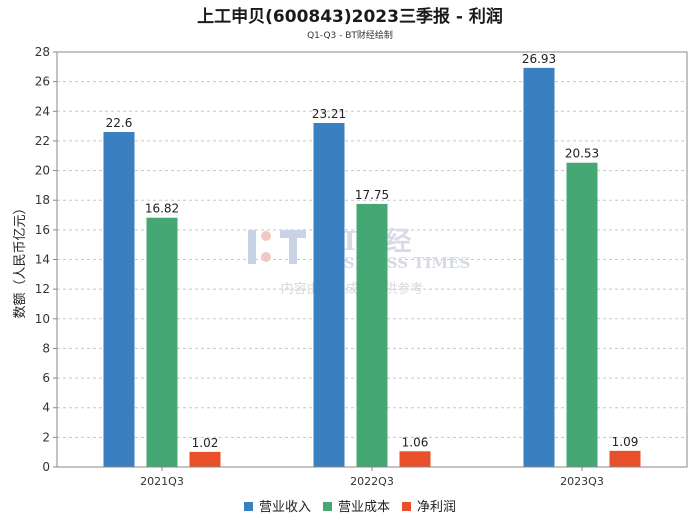 Image resolution: width=700 pixels, height=524 pixels. What do you see at coordinates (42, 171) in the screenshot?
I see `y-tick-label: 20` at bounding box center [42, 171].